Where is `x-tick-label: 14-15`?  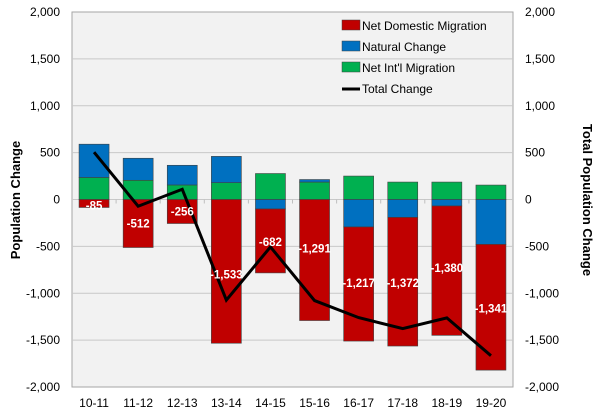 x-tick-label: 14-15 is located at coordinates (270, 403).